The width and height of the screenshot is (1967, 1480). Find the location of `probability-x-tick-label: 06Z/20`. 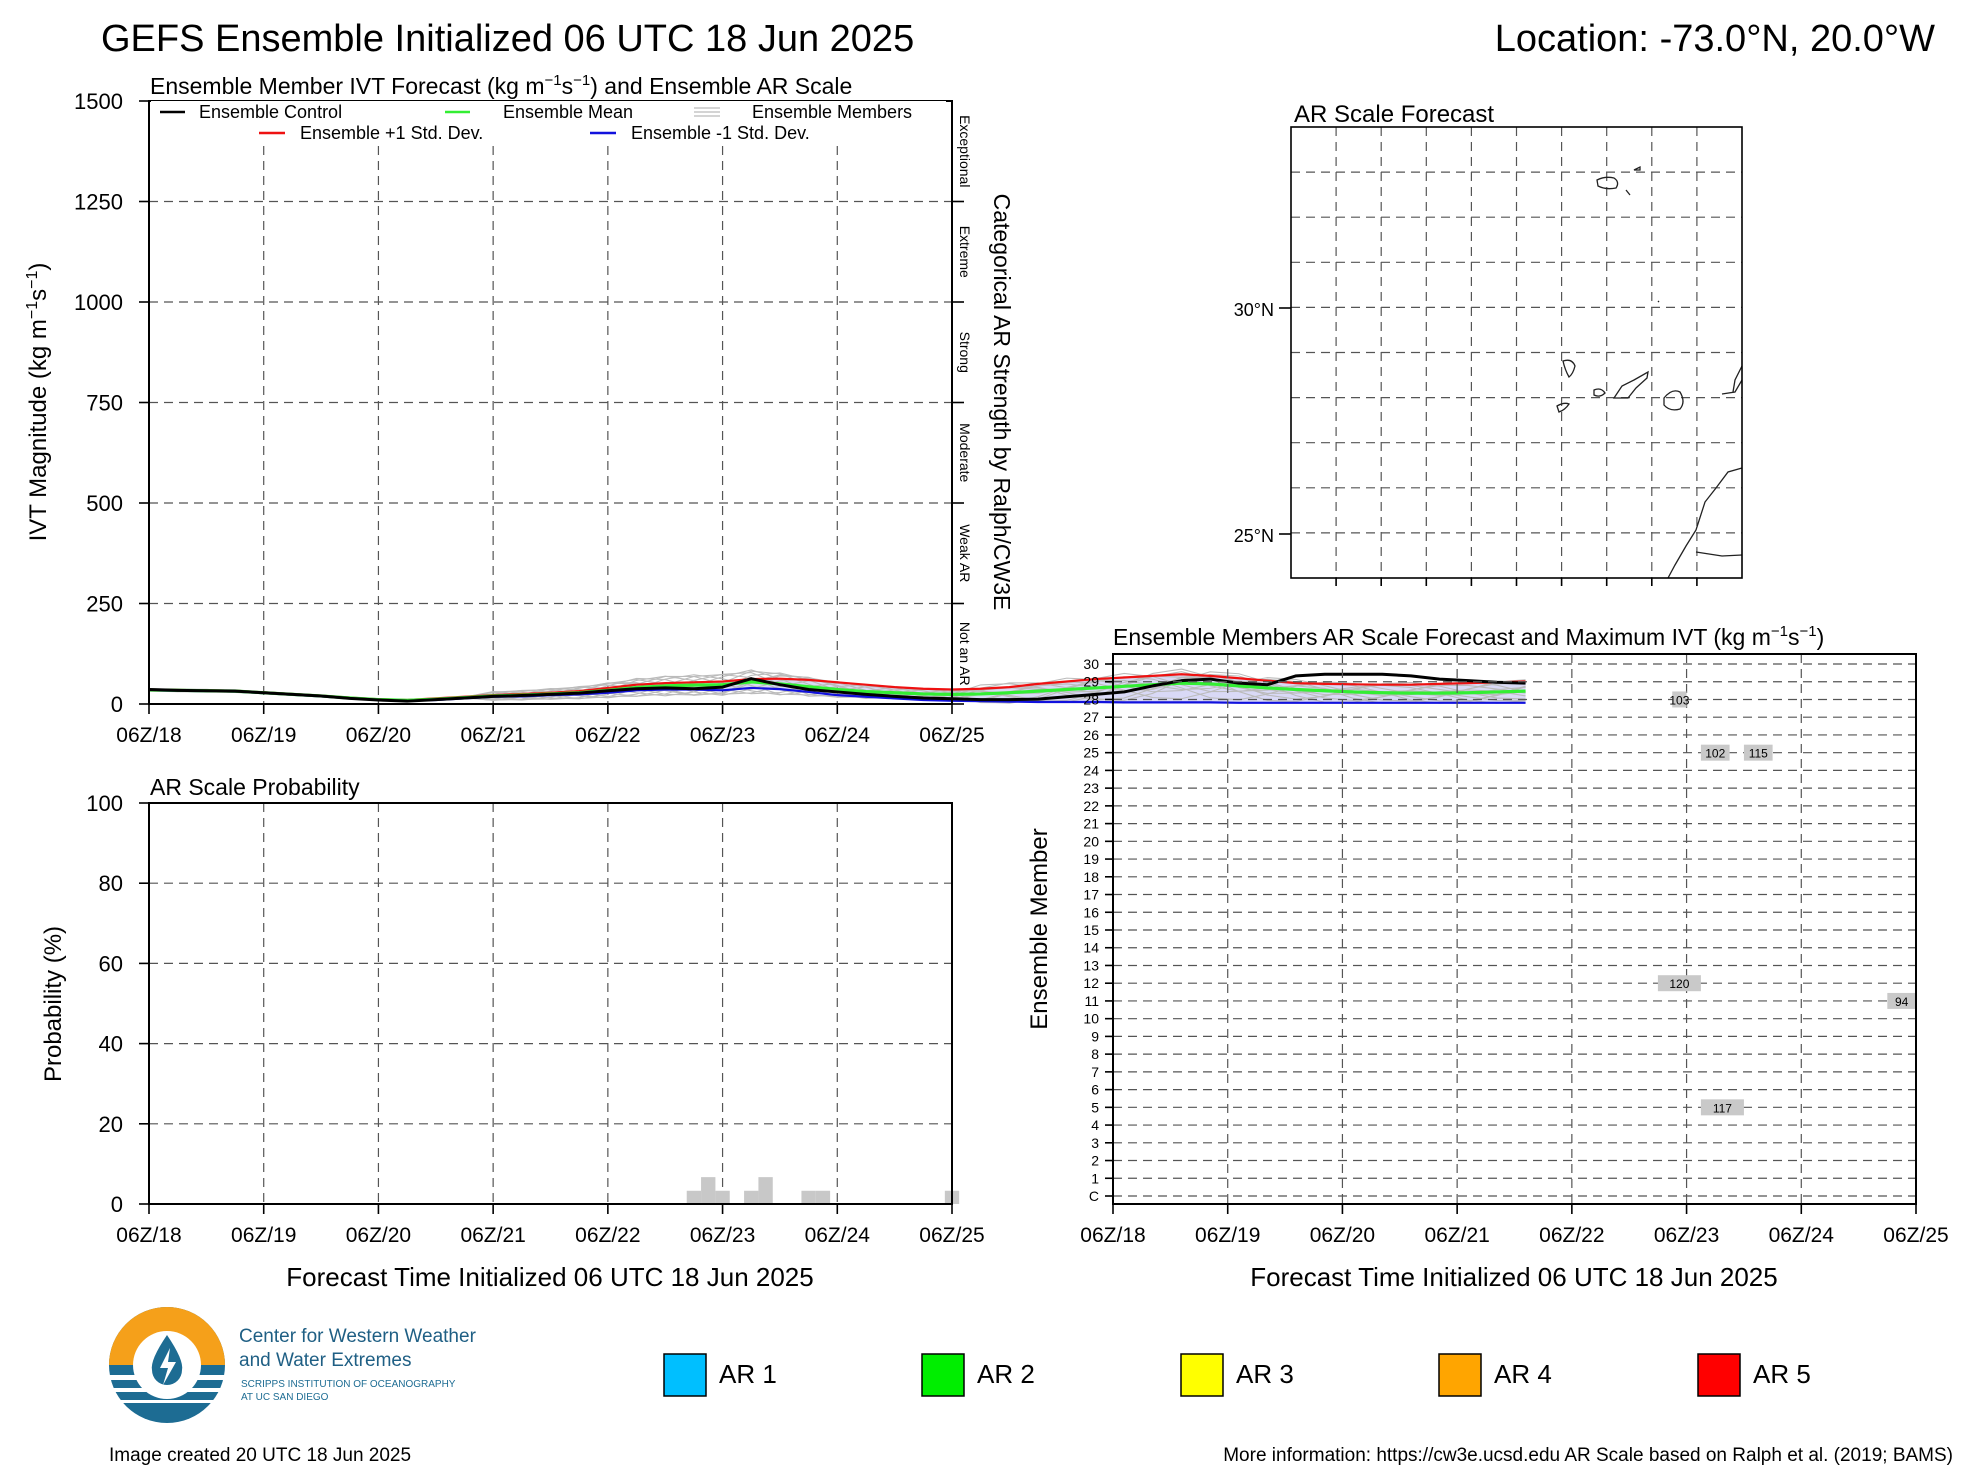

probability-x-tick-label: 06Z/20 is located at coordinates (378, 1235).